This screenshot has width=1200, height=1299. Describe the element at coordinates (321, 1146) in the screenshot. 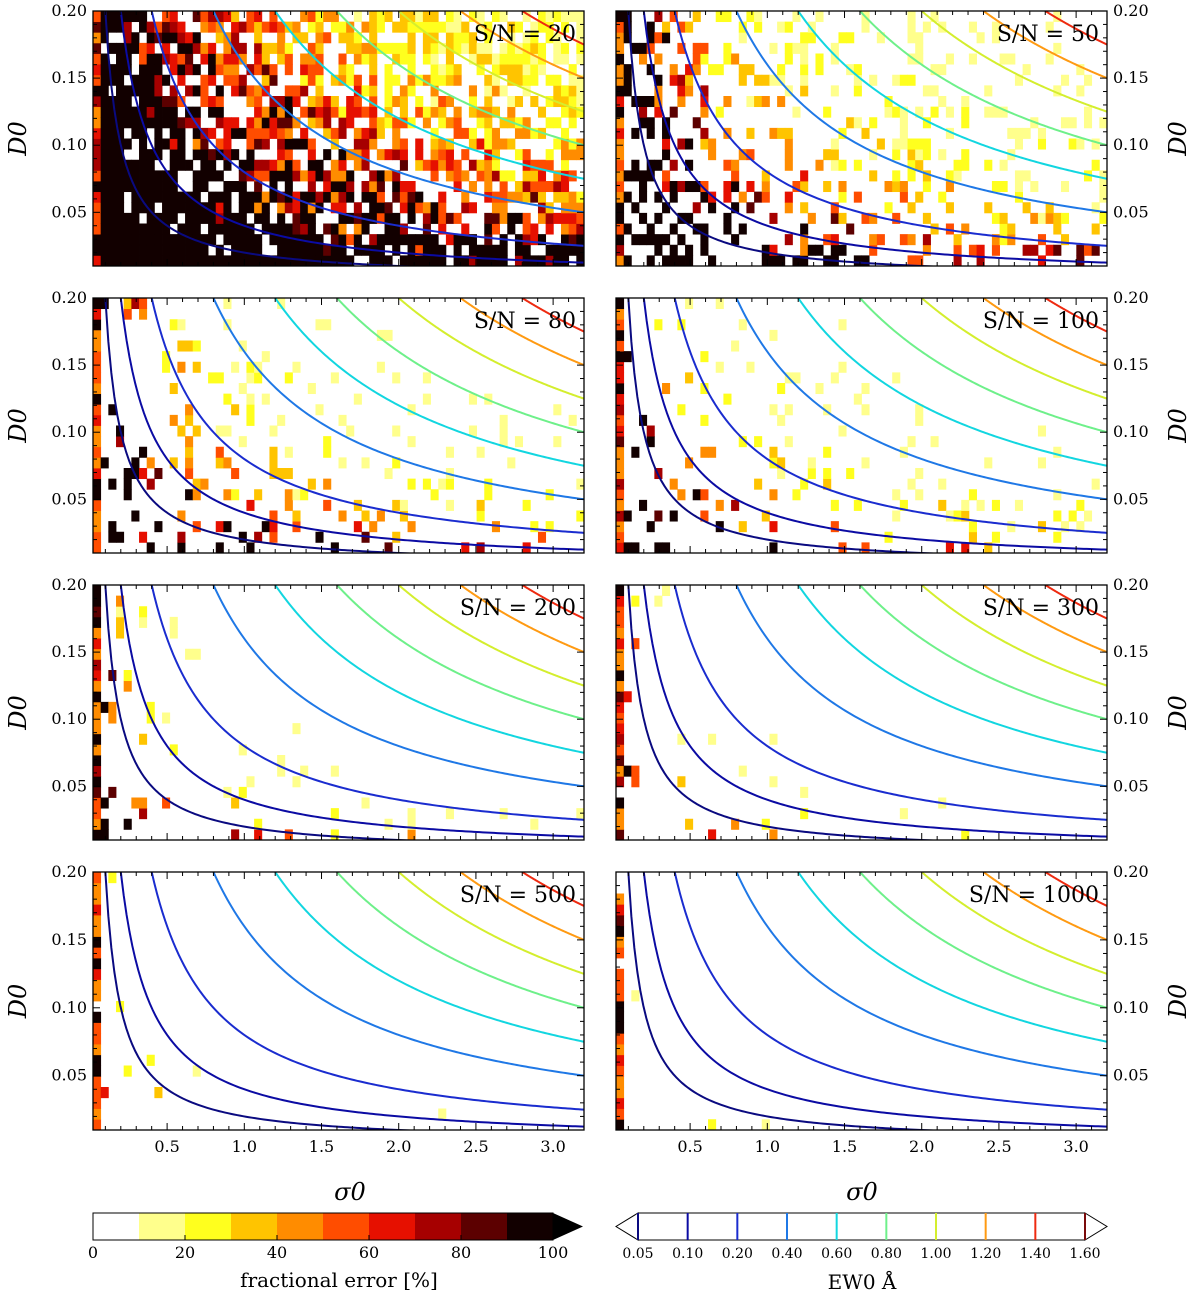

I see `x-tick-label: 1.5` at that location.